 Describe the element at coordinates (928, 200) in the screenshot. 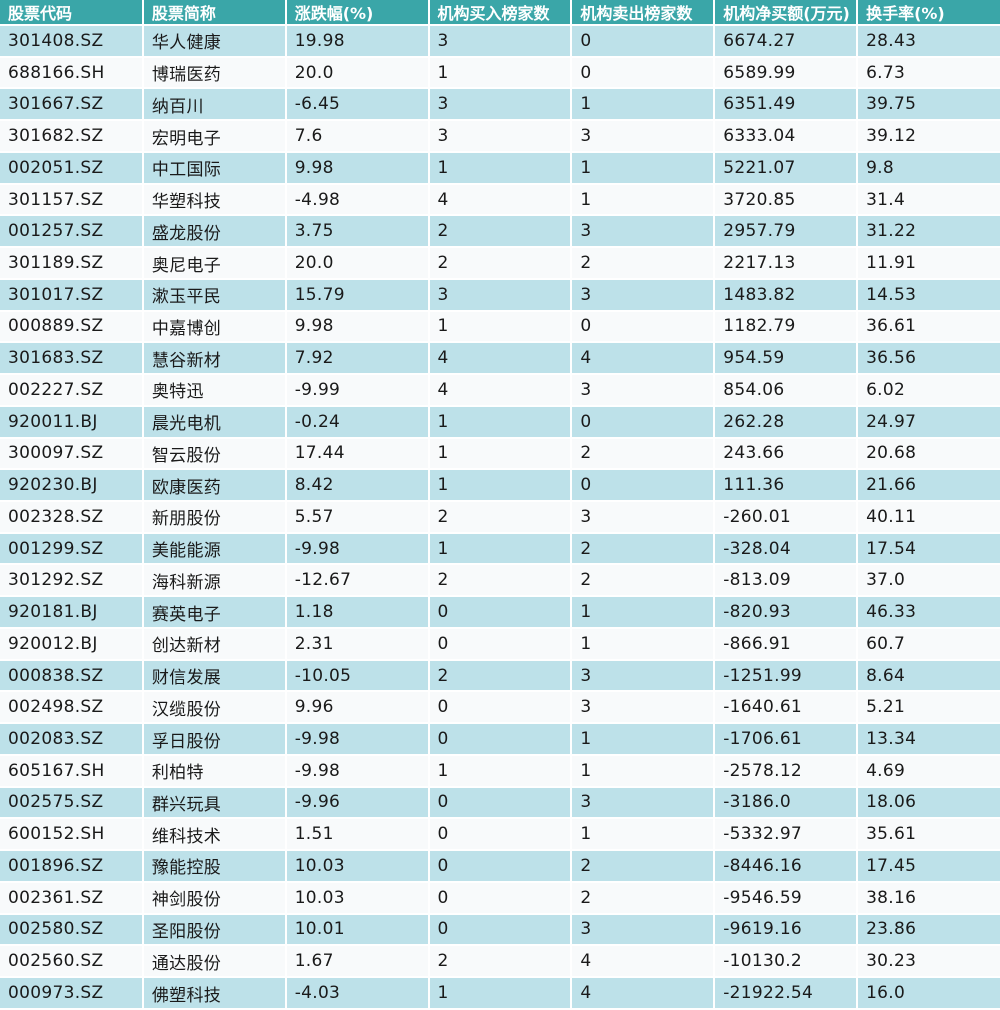

I see `cell-turnover-rate: 31.4` at that location.